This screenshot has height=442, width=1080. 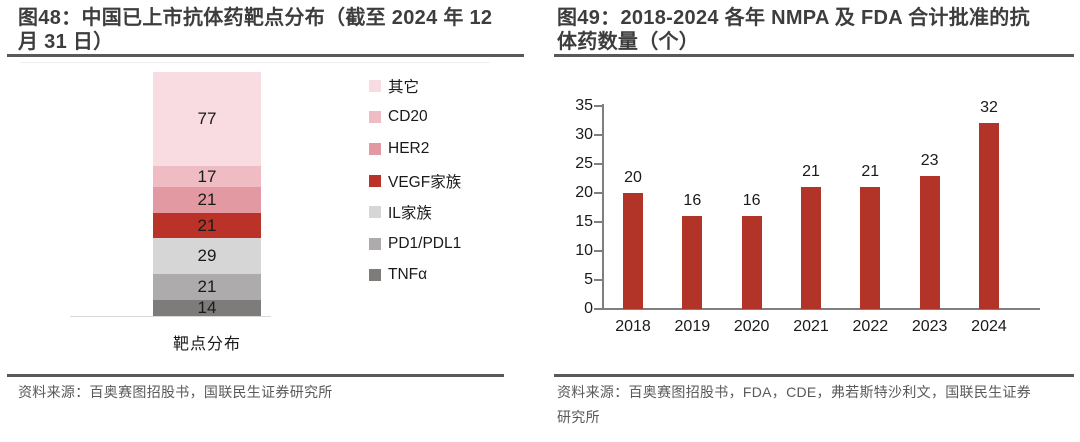 What do you see at coordinates (751, 326) in the screenshot?
I see `figure49-x-tick-label: 2020` at bounding box center [751, 326].